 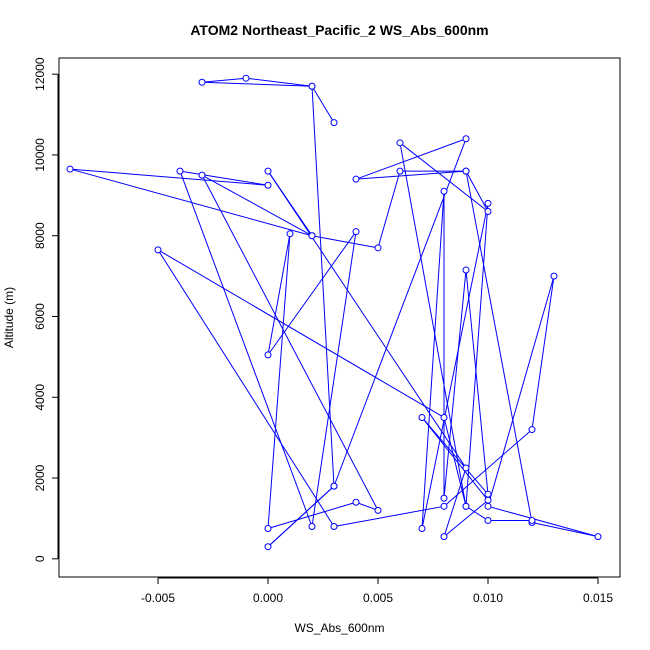 I want to click on x-axis: -0.005 0.000 0.005 0.010 0.015, so click(x=377, y=591).